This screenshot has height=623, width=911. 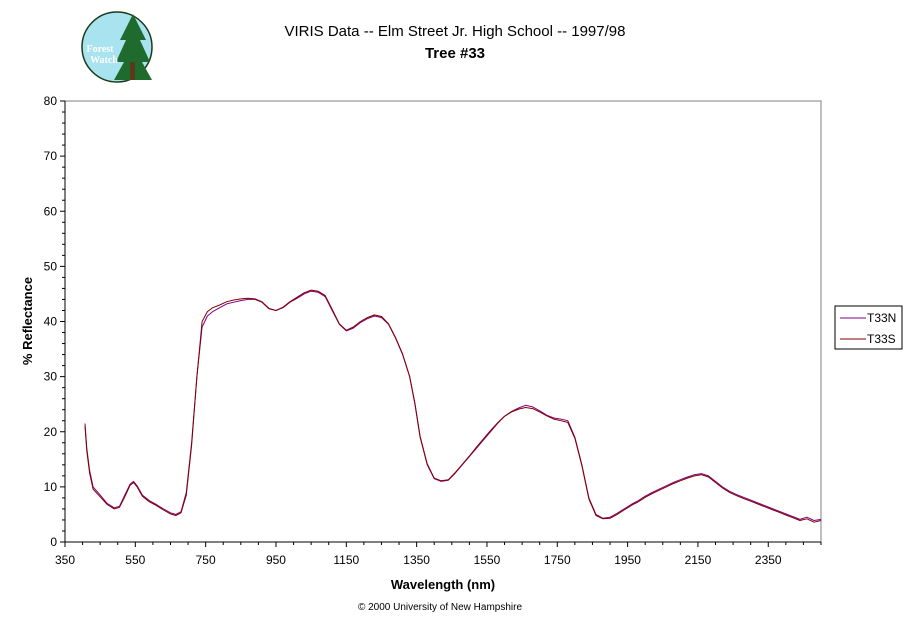 I want to click on y-tick-label: 30, so click(x=51, y=377).